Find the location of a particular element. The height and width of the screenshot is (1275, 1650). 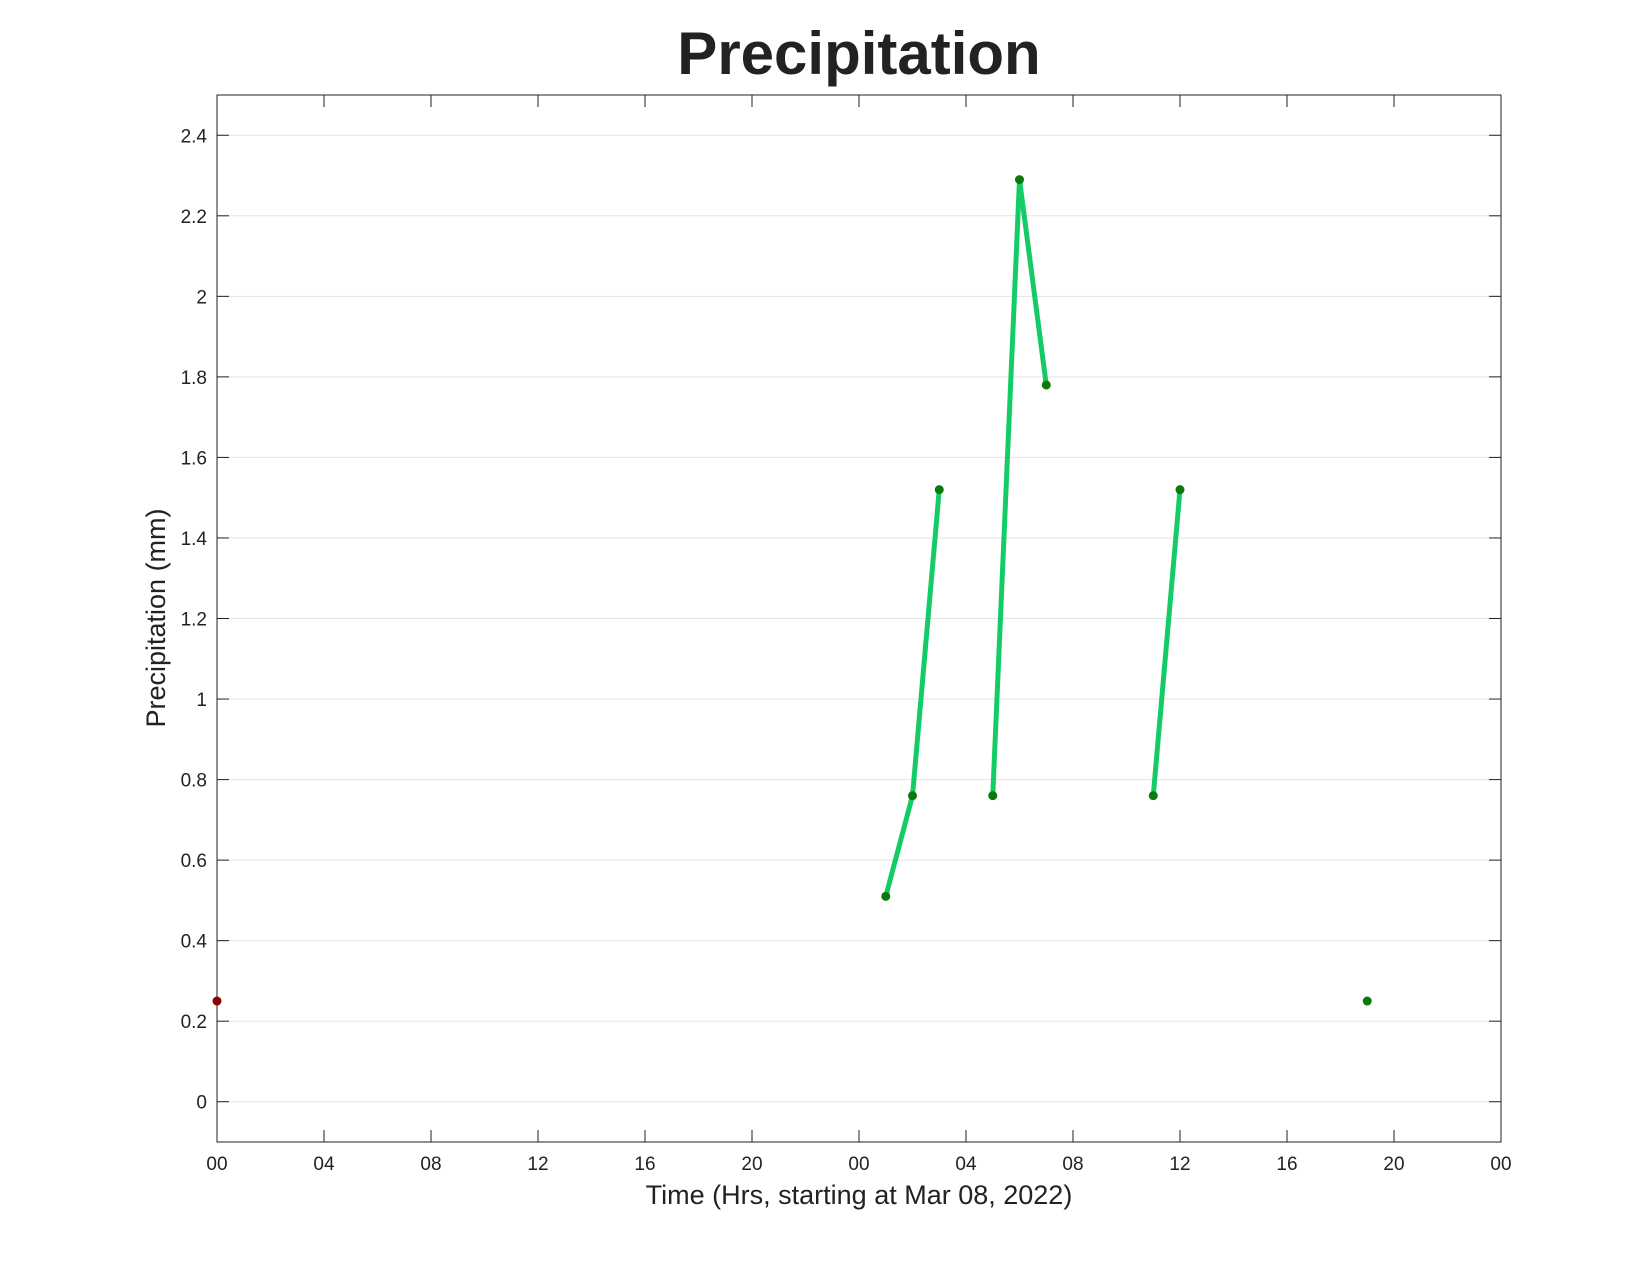

y-tick-label: 0.8 is located at coordinates (194, 781).